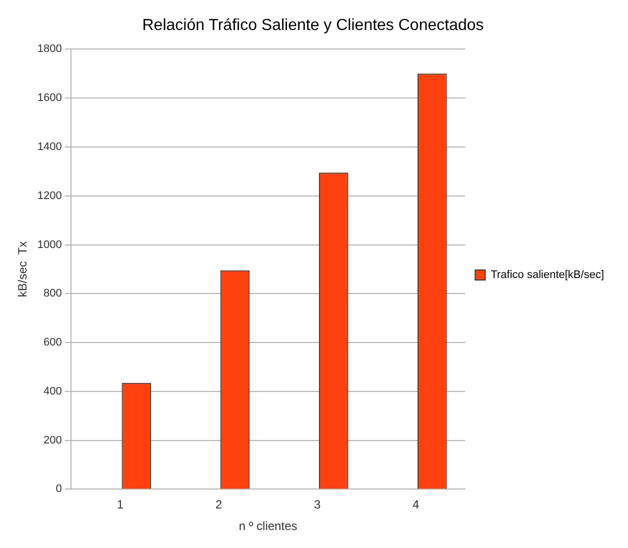 This screenshot has width=628, height=548. What do you see at coordinates (218, 505) in the screenshot?
I see `x-tick-label: 2` at bounding box center [218, 505].